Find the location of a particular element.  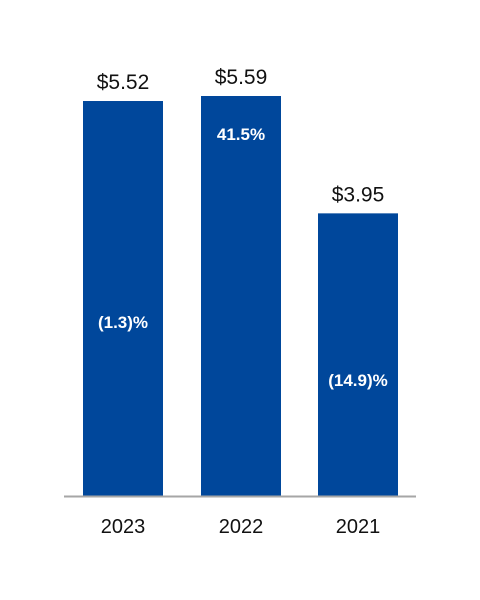

bar-2023 is located at coordinates (123, 298).